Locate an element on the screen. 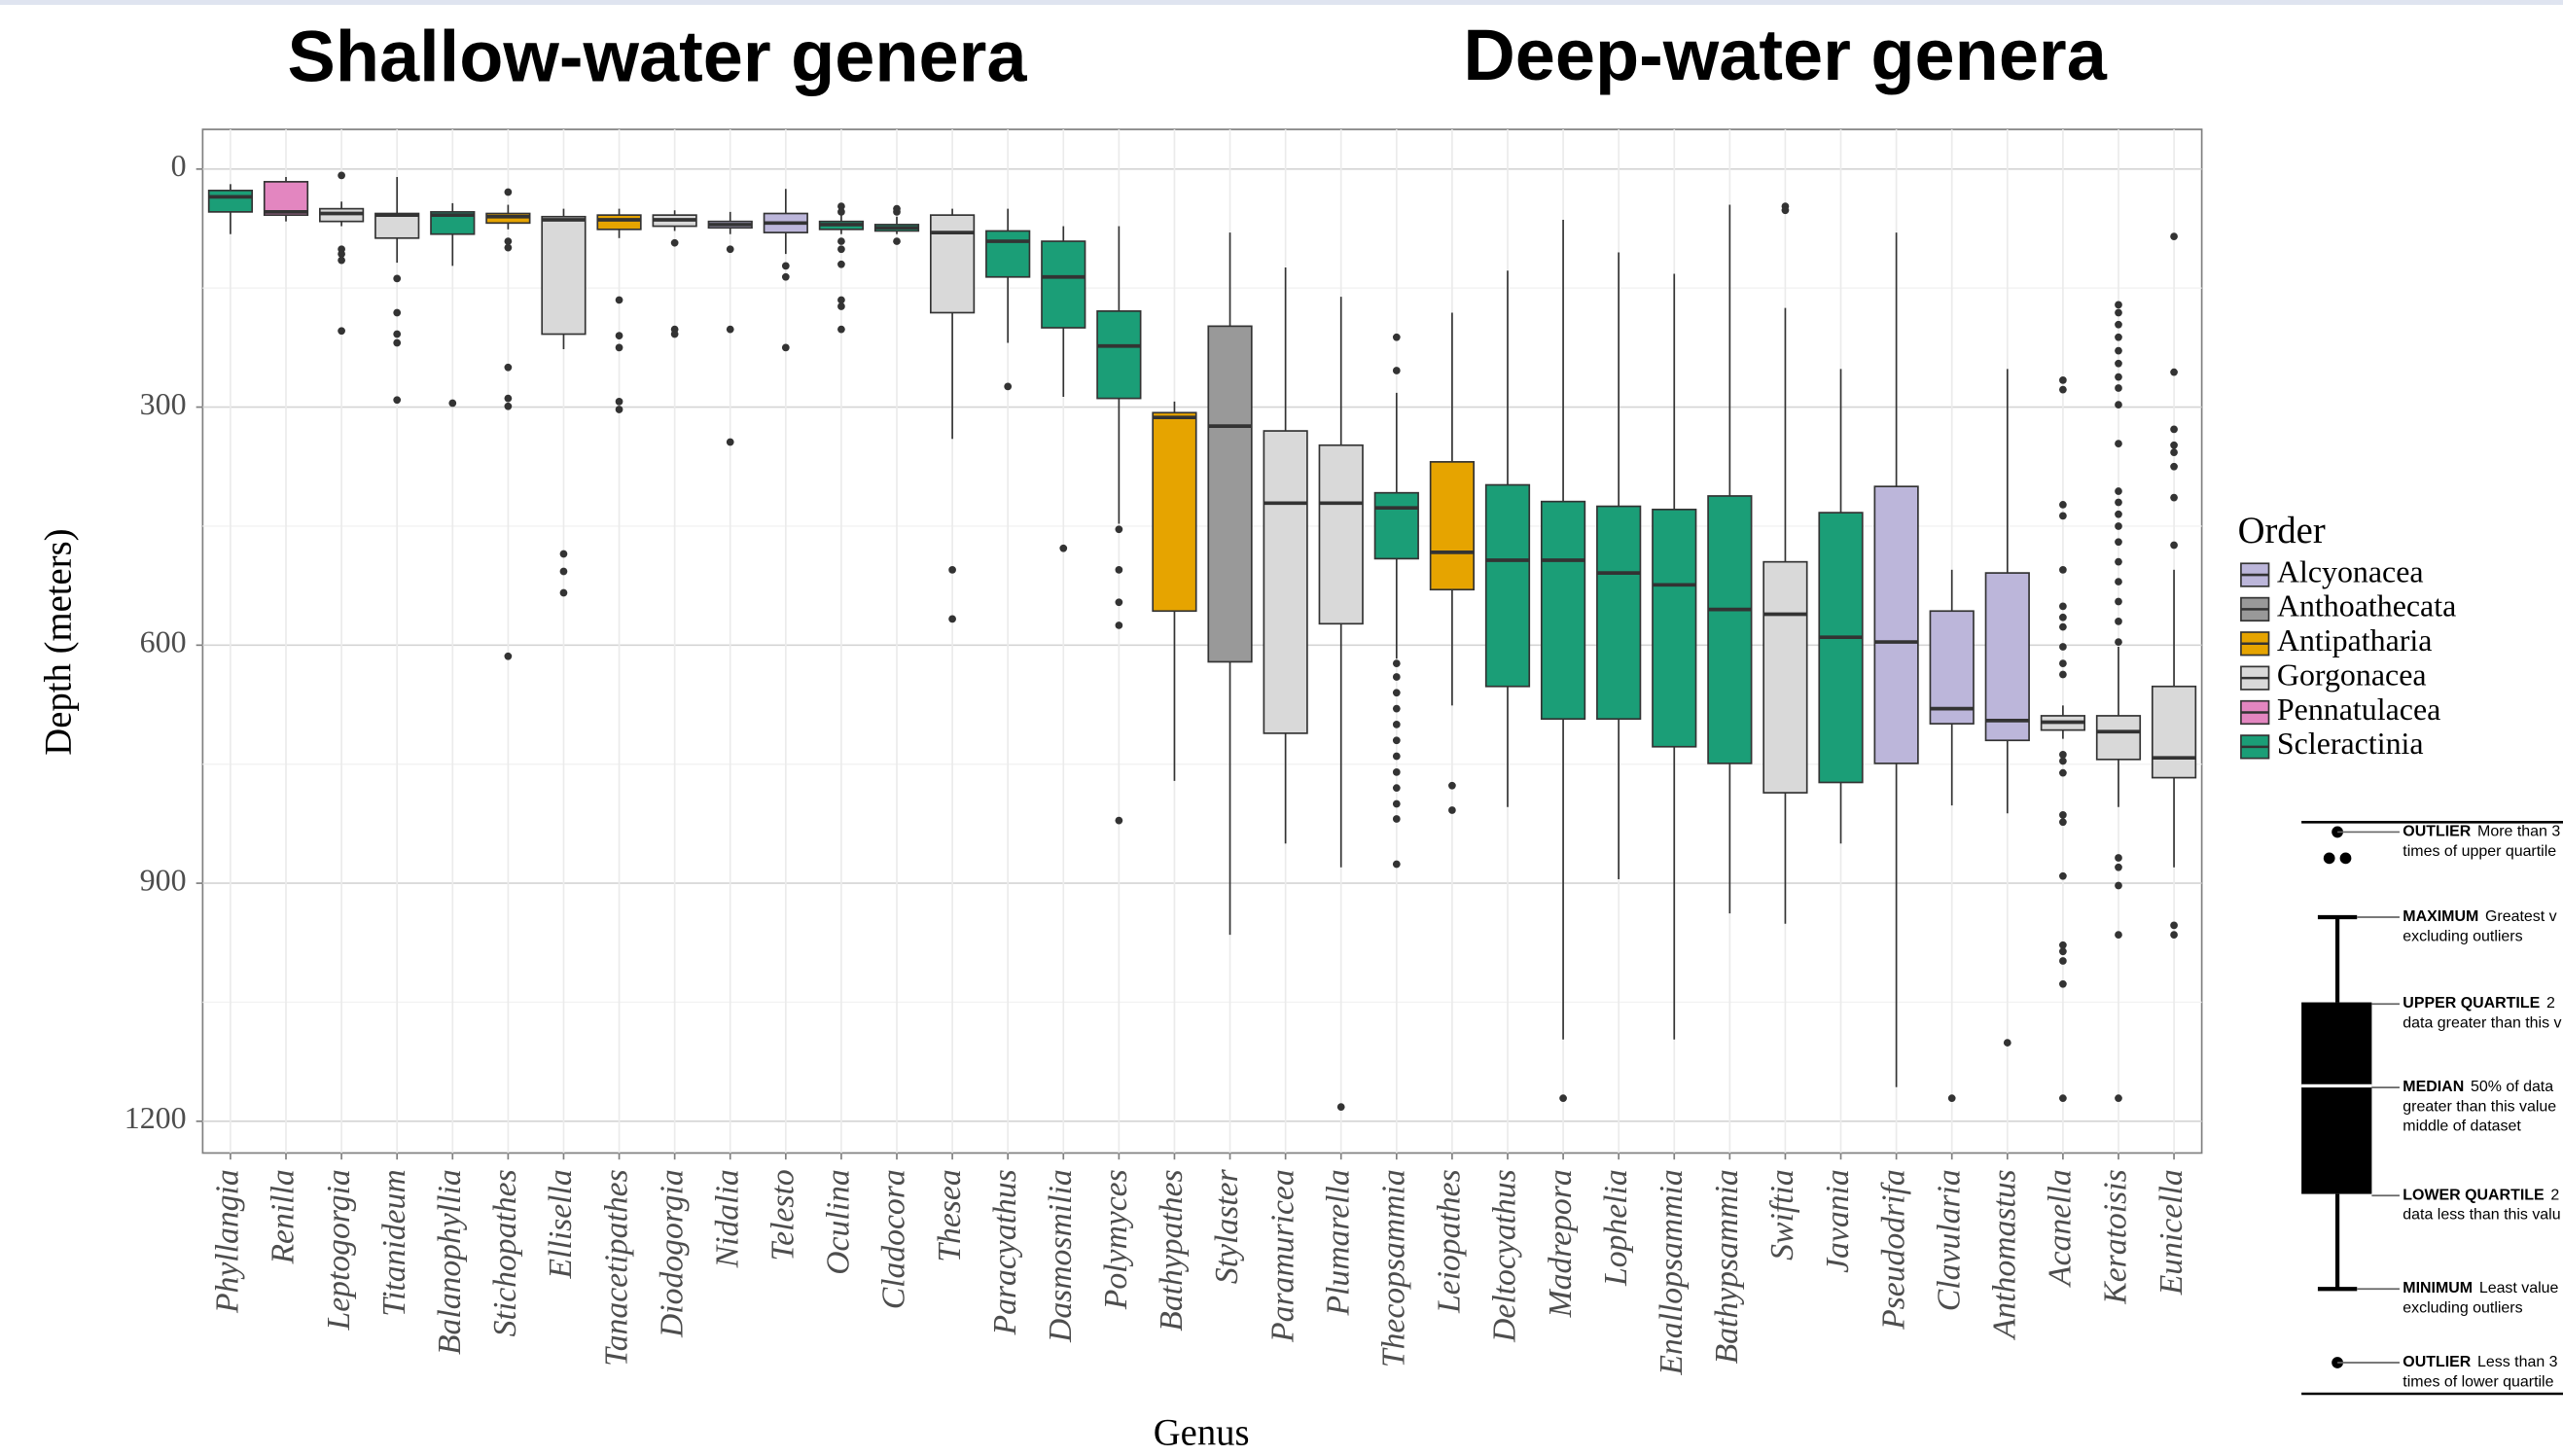  key-outlier is located at coordinates (2345, 858).